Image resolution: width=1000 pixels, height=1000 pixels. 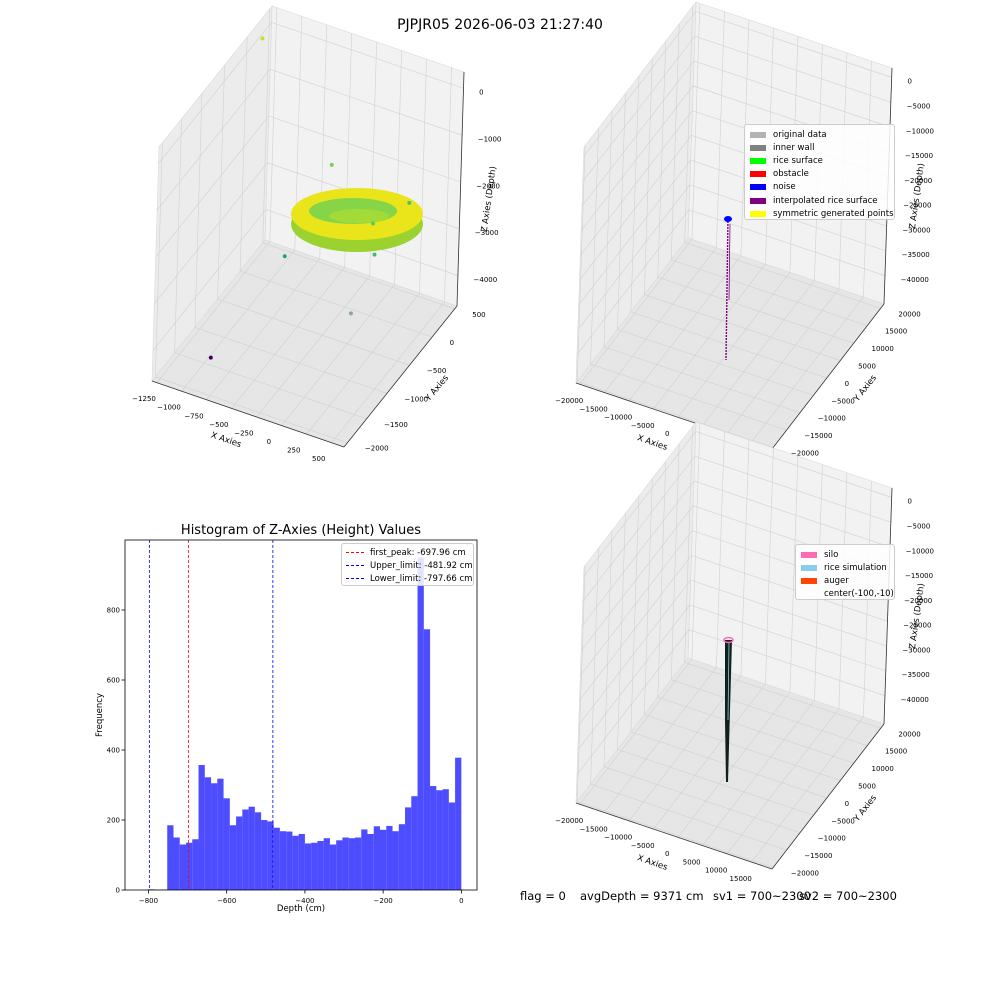 I want to click on cls-z-tick-label: −30000, so click(x=916, y=230).